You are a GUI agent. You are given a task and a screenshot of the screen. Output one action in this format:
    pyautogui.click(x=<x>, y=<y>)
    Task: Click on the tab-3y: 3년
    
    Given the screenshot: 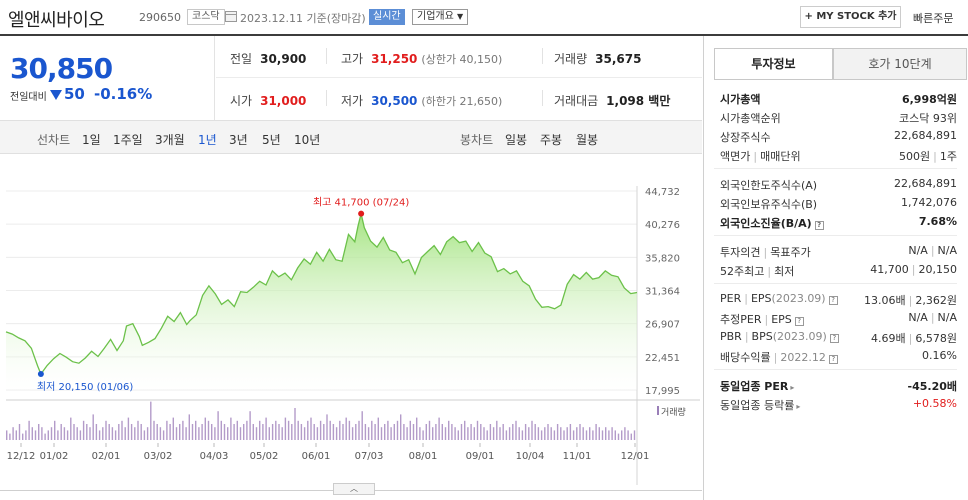 What is the action you would take?
    pyautogui.click(x=238, y=140)
    